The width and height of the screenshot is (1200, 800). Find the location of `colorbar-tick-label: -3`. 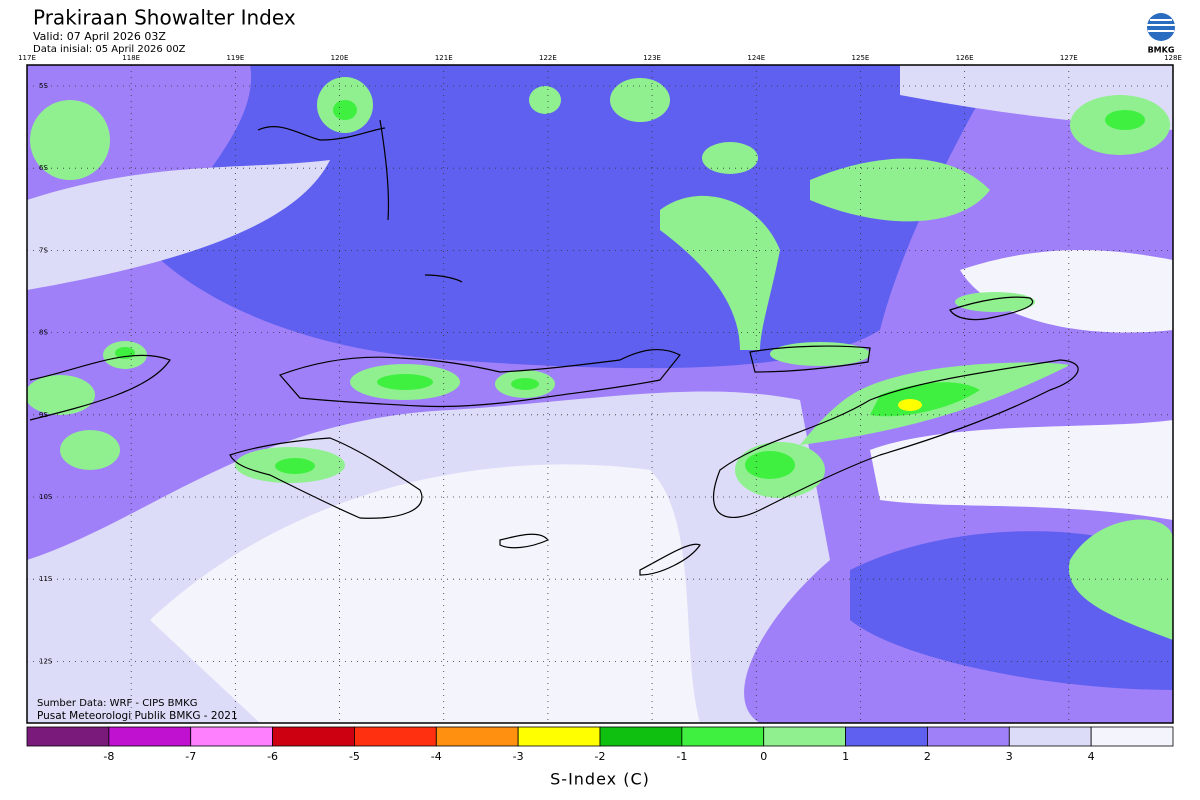

colorbar-tick-label: -3 is located at coordinates (518, 756).